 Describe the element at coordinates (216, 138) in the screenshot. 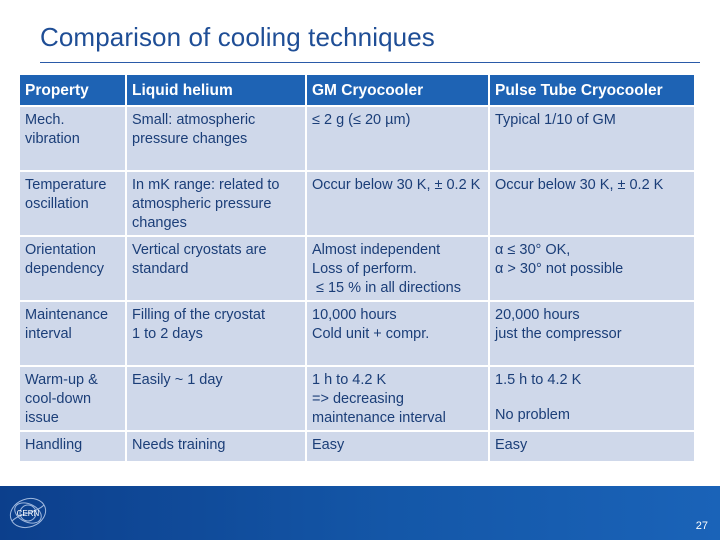

I see `cell-liquid-helium: Small: atmospheric pressure changes` at that location.